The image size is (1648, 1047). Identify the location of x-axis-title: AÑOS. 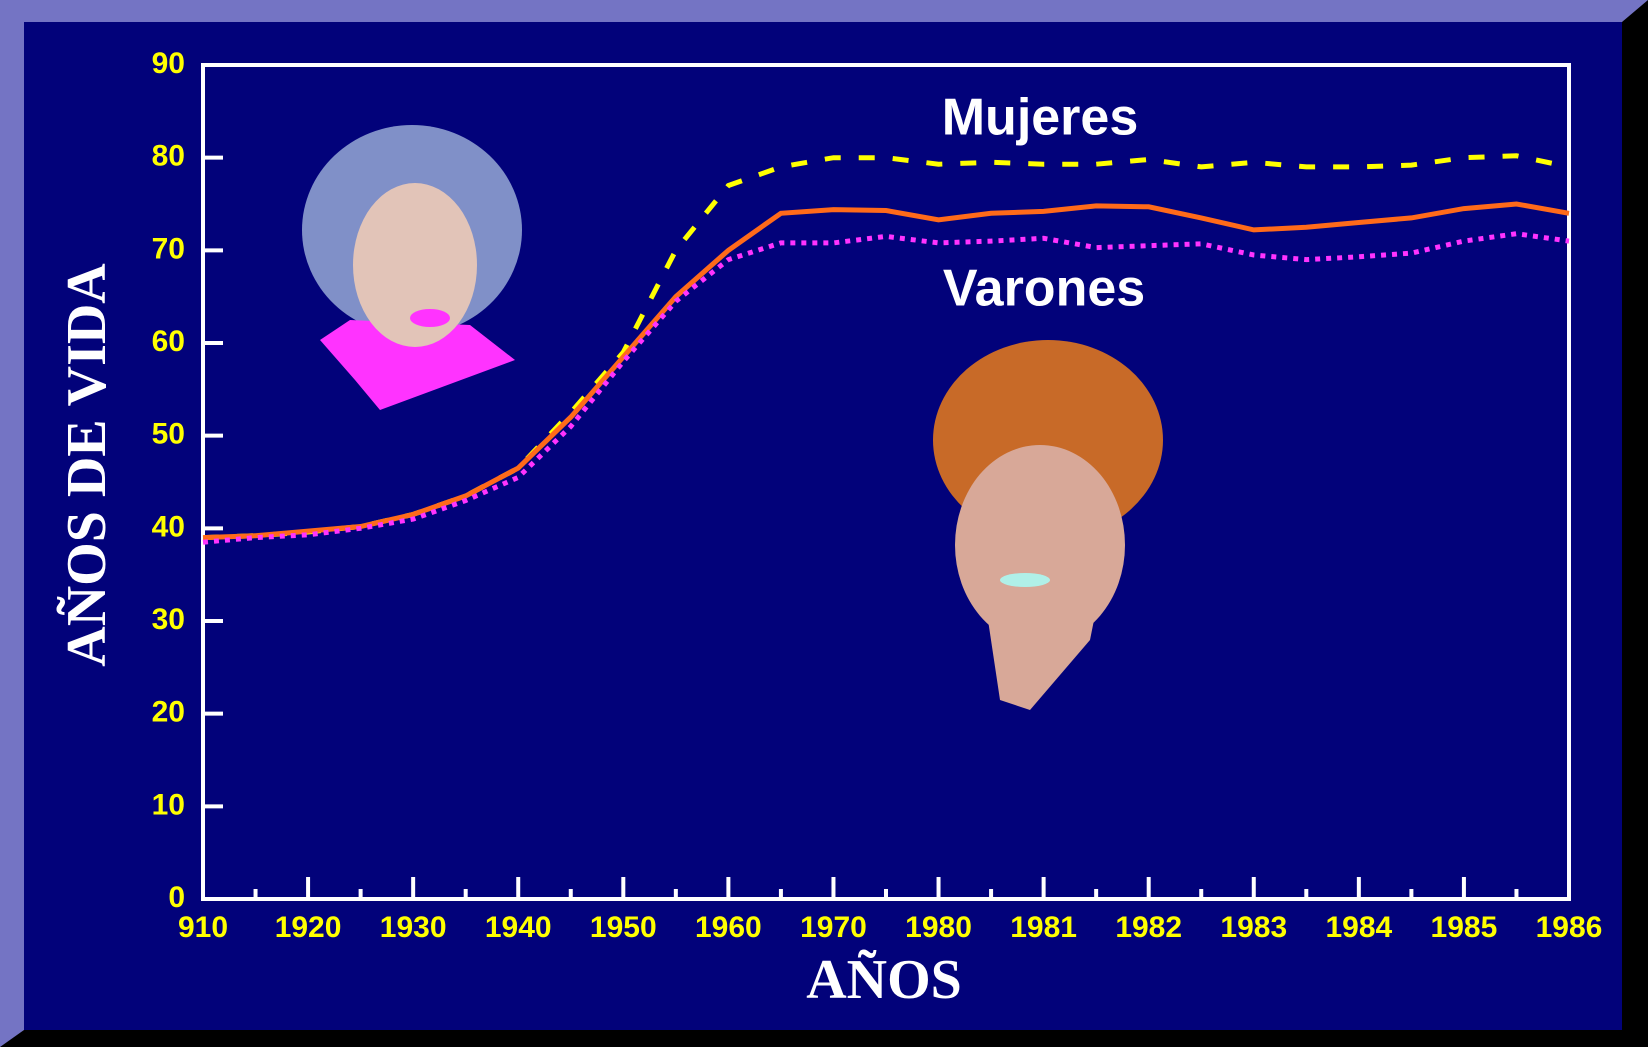
(884, 980).